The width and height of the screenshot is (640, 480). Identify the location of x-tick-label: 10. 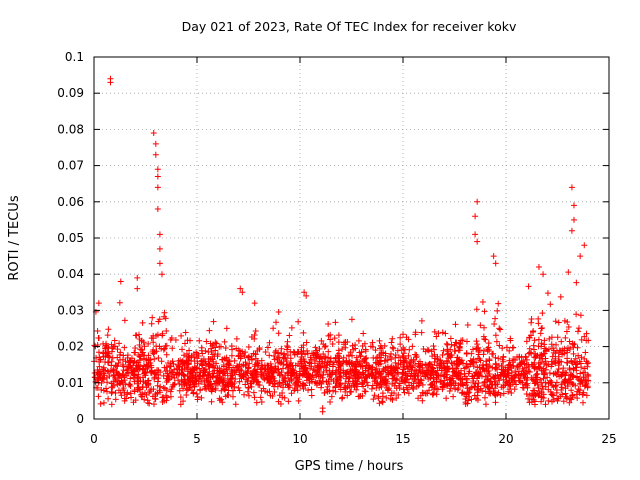
(299, 439).